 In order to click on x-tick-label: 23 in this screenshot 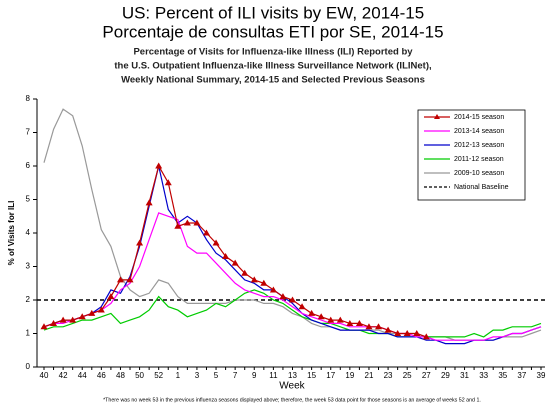, I will do `click(388, 375)`.